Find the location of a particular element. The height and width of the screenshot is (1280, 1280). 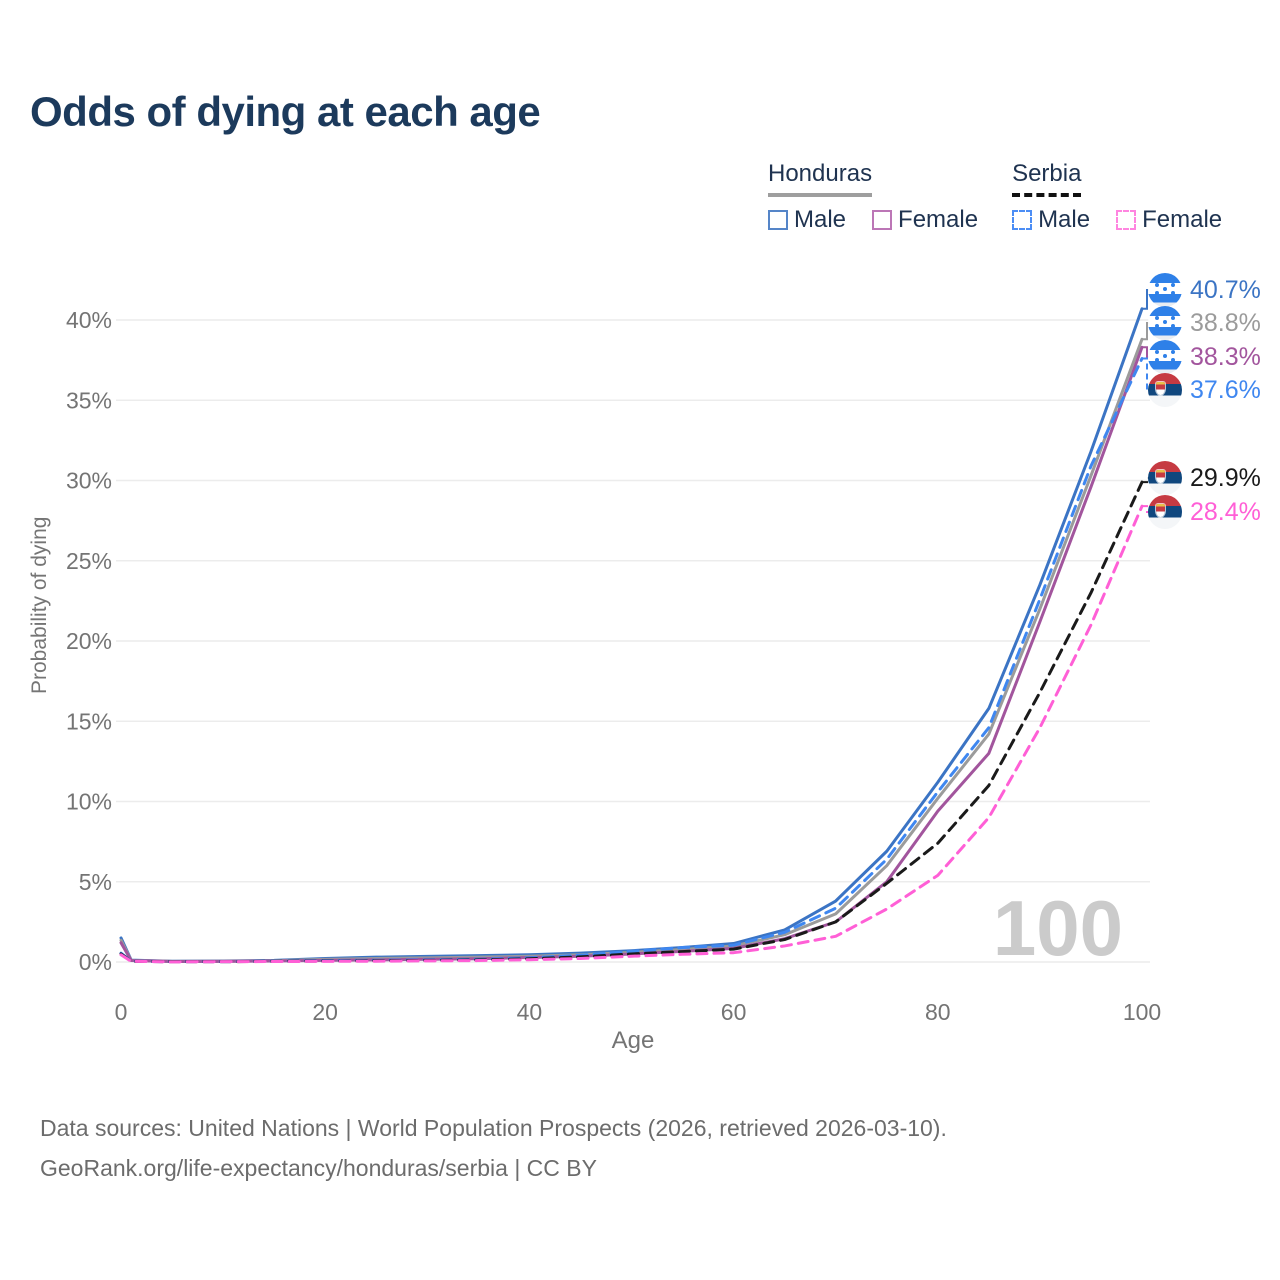

end-label-value: 28.4% is located at coordinates (1225, 511).